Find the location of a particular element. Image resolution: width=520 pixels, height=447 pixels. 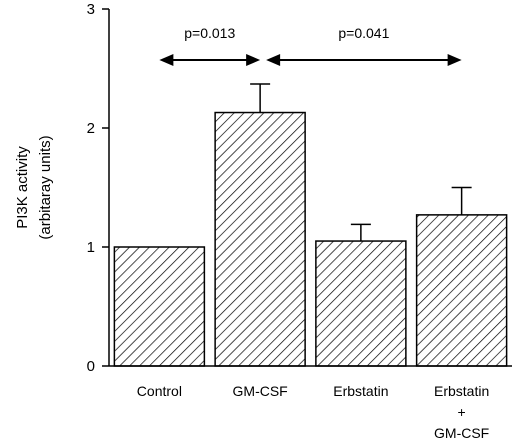

y-tick-label: 0 is located at coordinates (91, 366).